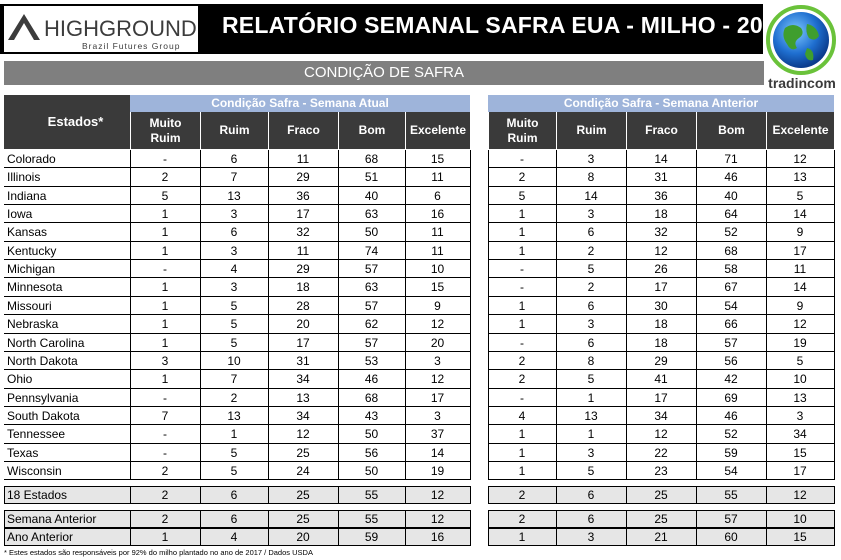 The height and width of the screenshot is (560, 841). I want to click on col-header-current: Muito Ruim, so click(165, 130).